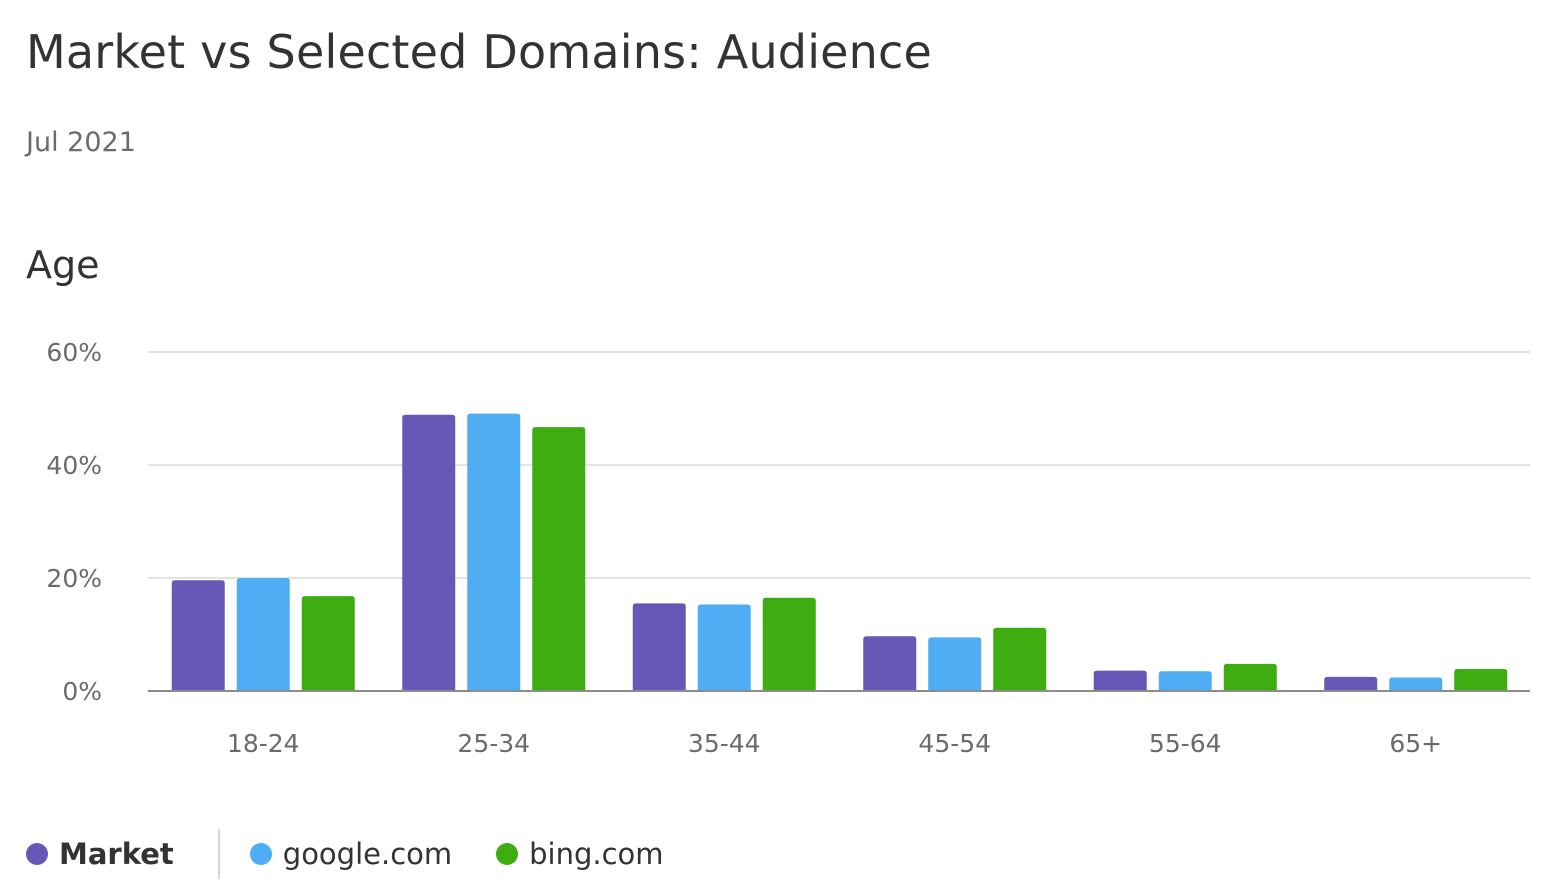  What do you see at coordinates (954, 743) in the screenshot?
I see `x-tick-label: 45-54` at bounding box center [954, 743].